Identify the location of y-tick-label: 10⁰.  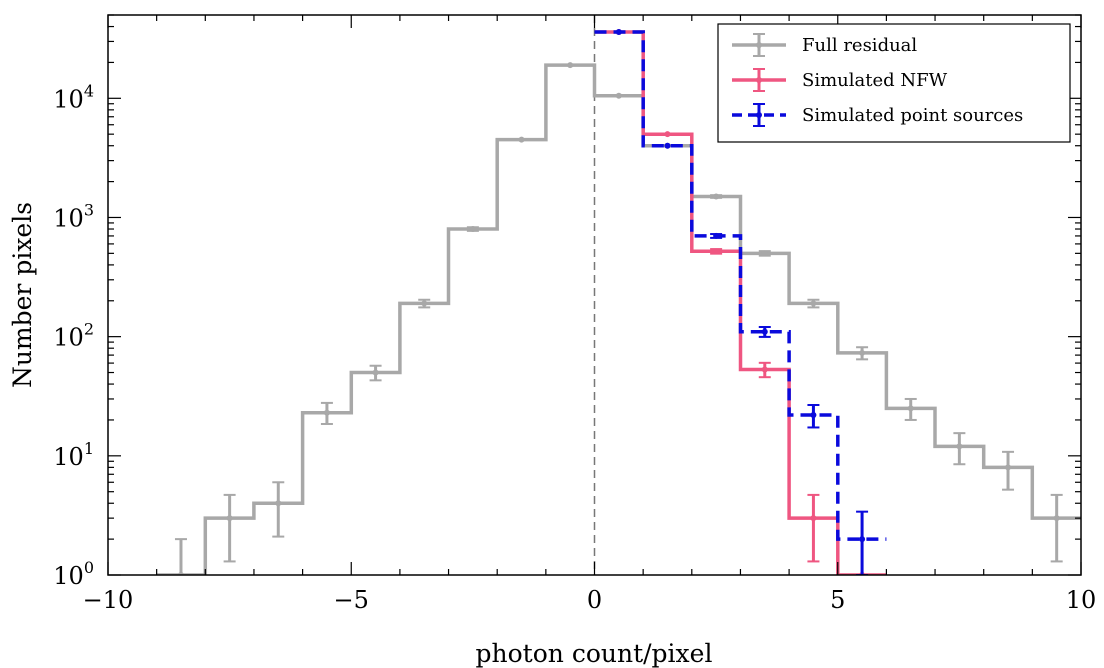
(73, 574).